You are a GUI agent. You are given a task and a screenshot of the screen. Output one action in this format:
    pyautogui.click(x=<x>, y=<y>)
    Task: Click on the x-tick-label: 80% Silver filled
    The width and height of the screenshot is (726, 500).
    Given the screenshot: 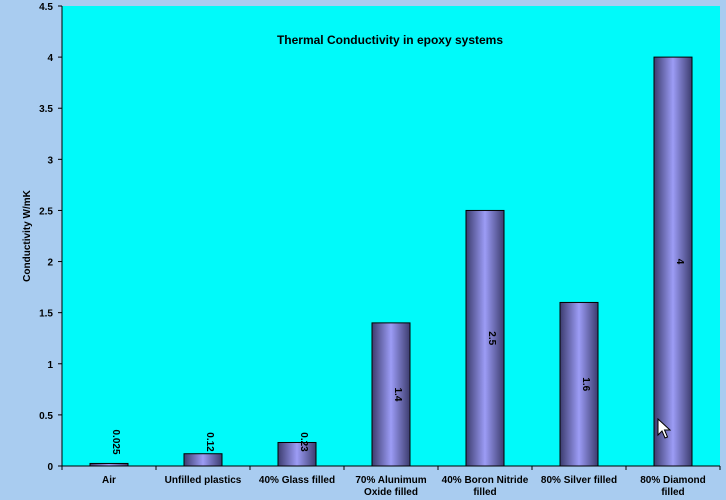 What is the action you would take?
    pyautogui.click(x=579, y=480)
    